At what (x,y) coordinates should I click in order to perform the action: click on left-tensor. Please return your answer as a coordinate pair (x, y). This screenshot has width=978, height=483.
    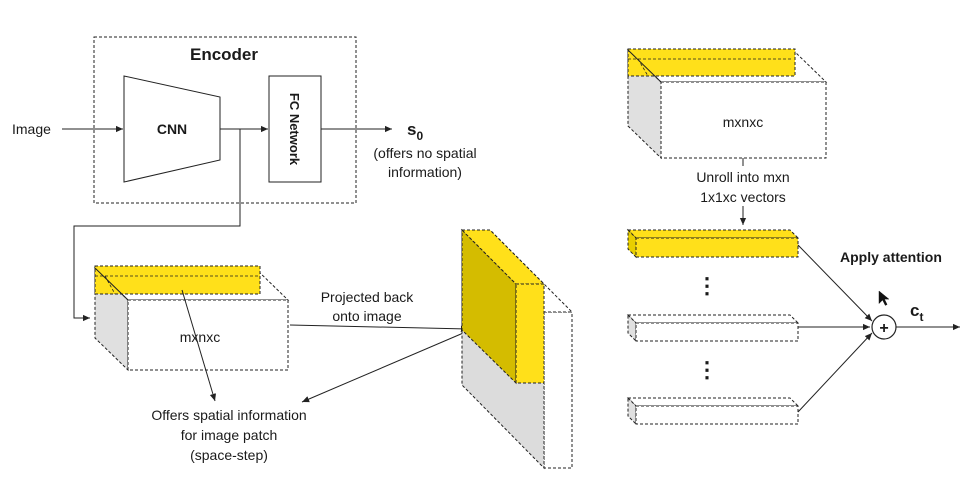
    Looking at the image, I should click on (191, 318).